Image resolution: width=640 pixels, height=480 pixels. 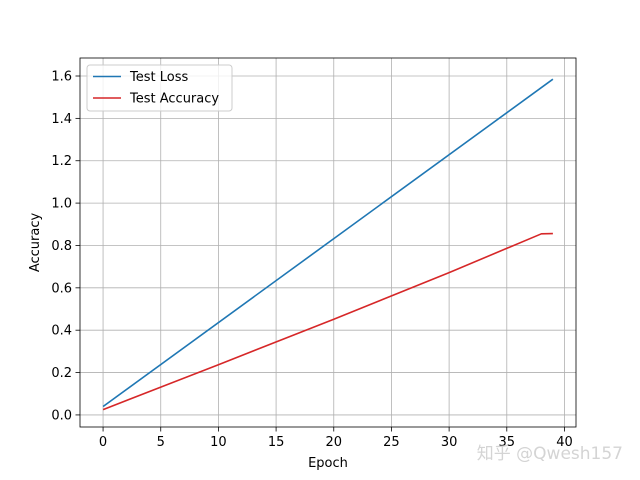 What do you see at coordinates (61, 119) in the screenshot?
I see `y-tick-label: 1.4` at bounding box center [61, 119].